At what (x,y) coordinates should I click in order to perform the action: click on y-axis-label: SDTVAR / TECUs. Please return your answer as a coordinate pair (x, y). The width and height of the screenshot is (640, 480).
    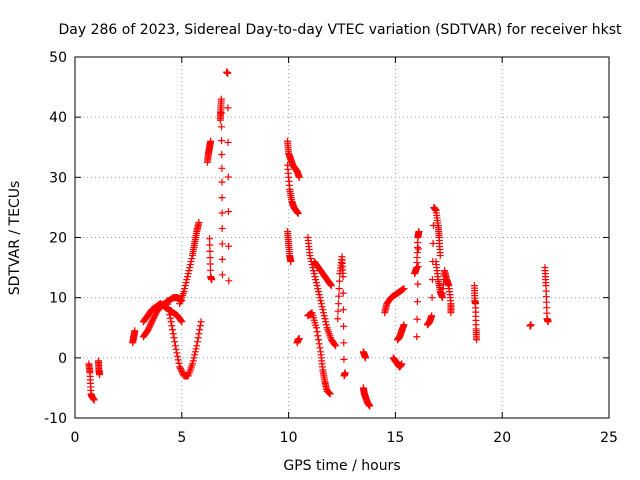
    Looking at the image, I should click on (15, 238).